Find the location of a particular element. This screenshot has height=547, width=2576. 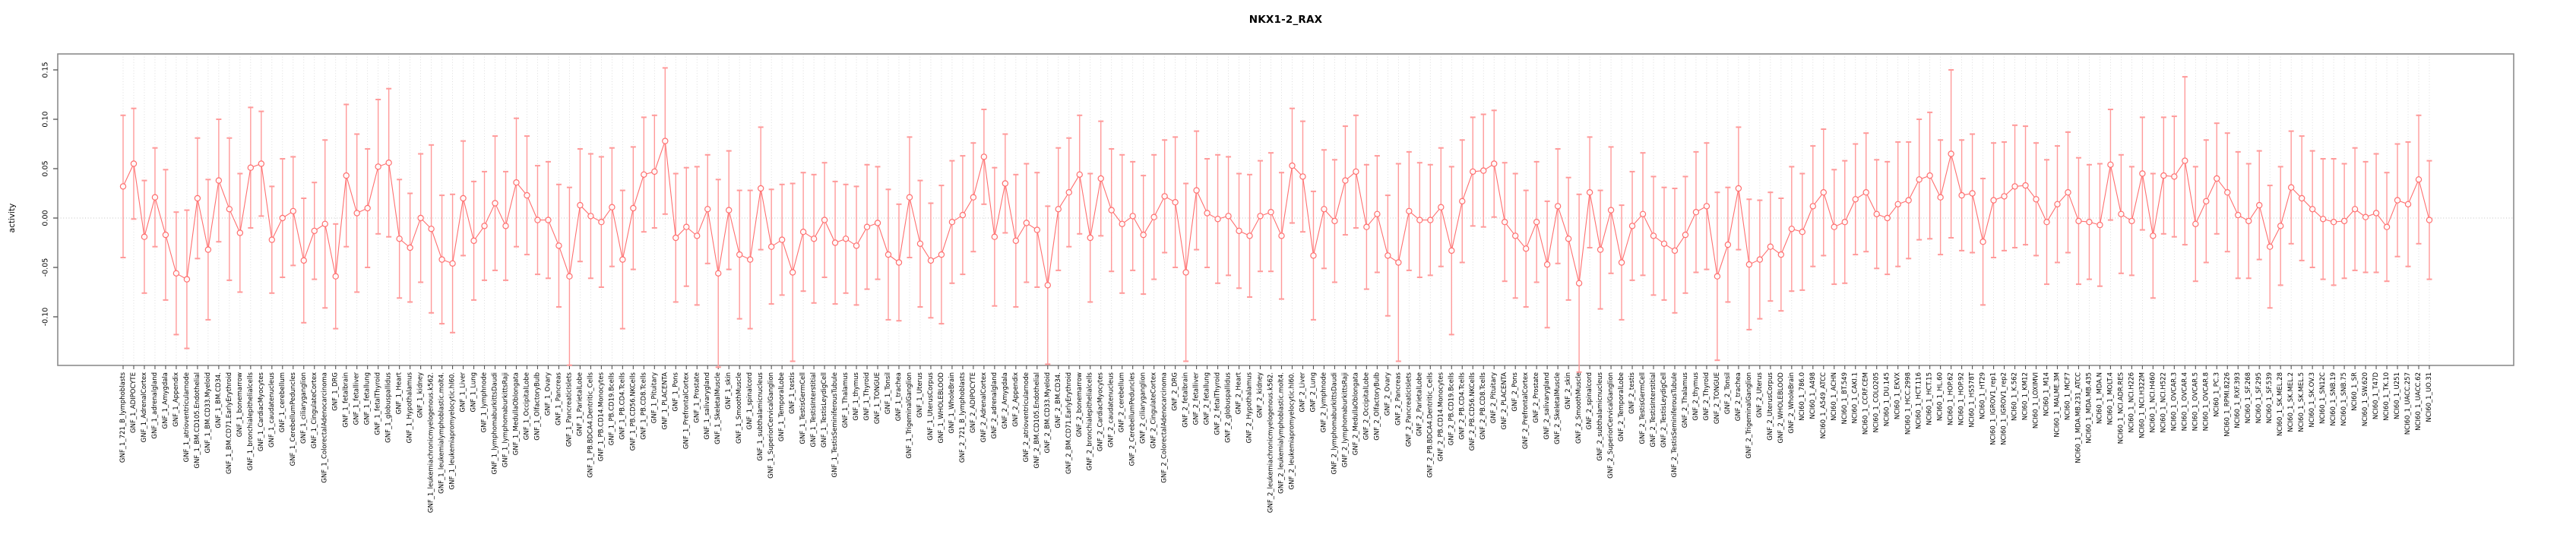

x-tick-label: GNF_2_Pons is located at coordinates (1515, 391).